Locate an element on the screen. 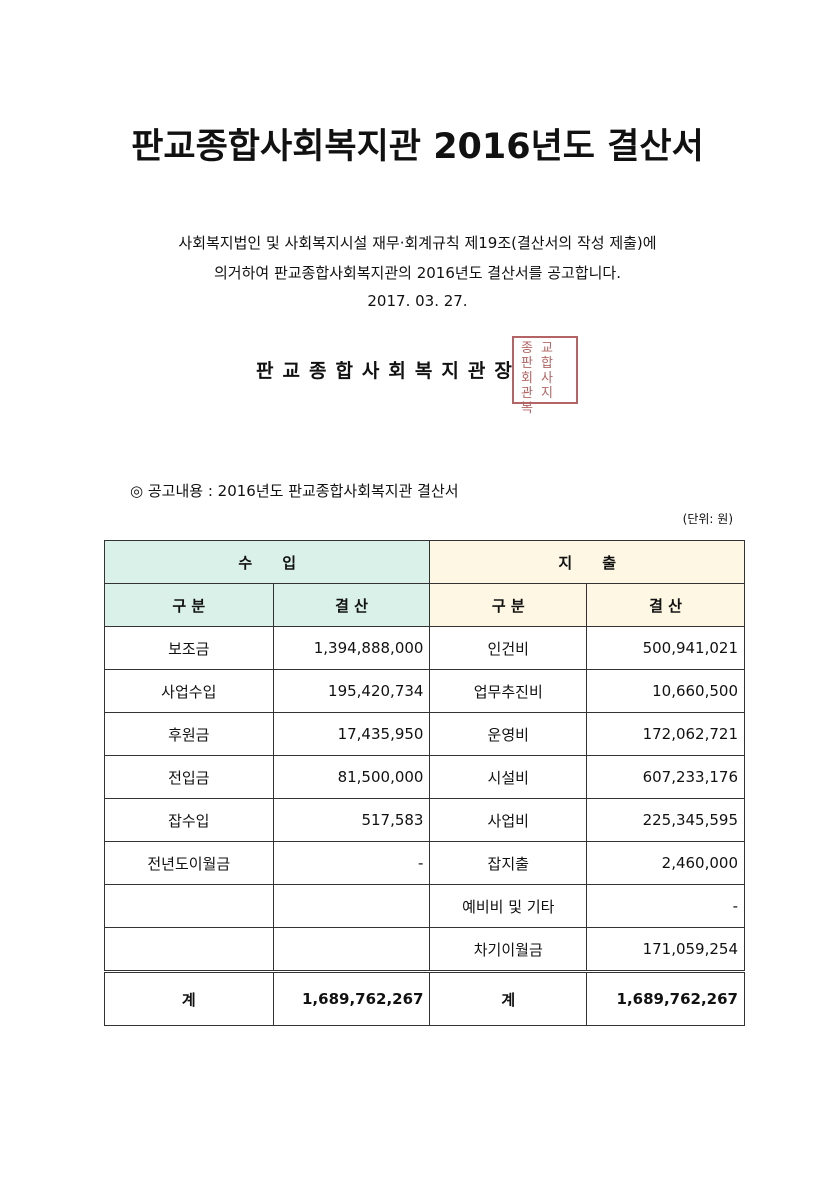 The width and height of the screenshot is (835, 1181). income-category-cell: 후원금 is located at coordinates (189, 734).